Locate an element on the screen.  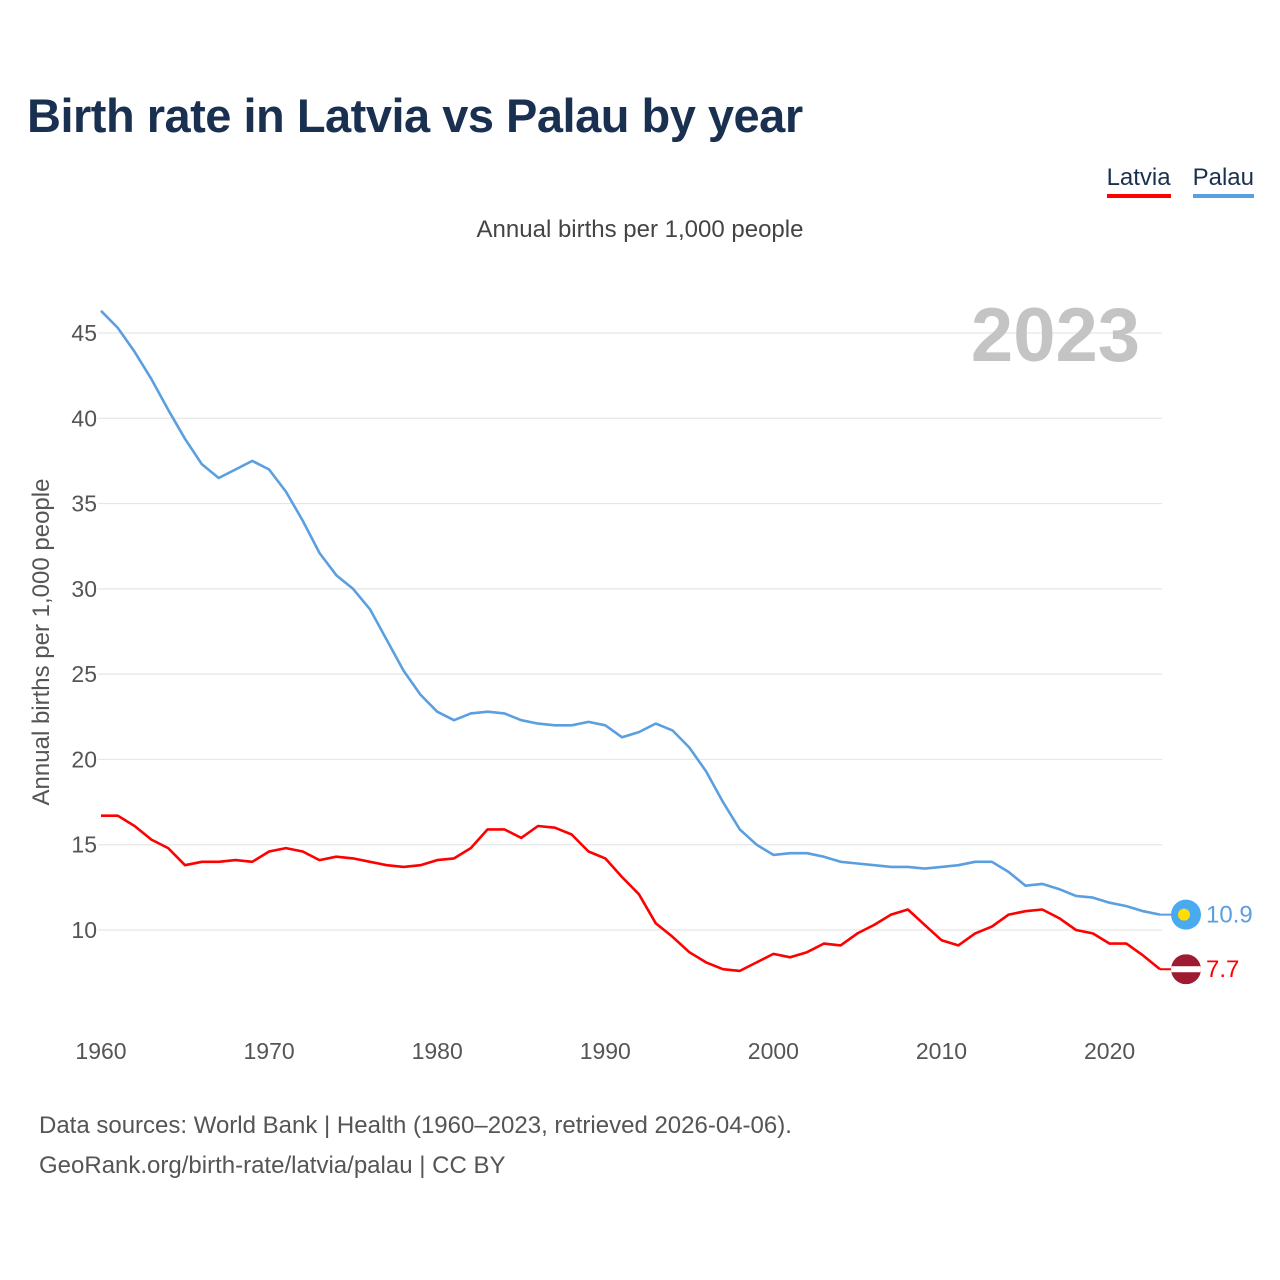
y-tick-label-45: 45 is located at coordinates (84, 333).